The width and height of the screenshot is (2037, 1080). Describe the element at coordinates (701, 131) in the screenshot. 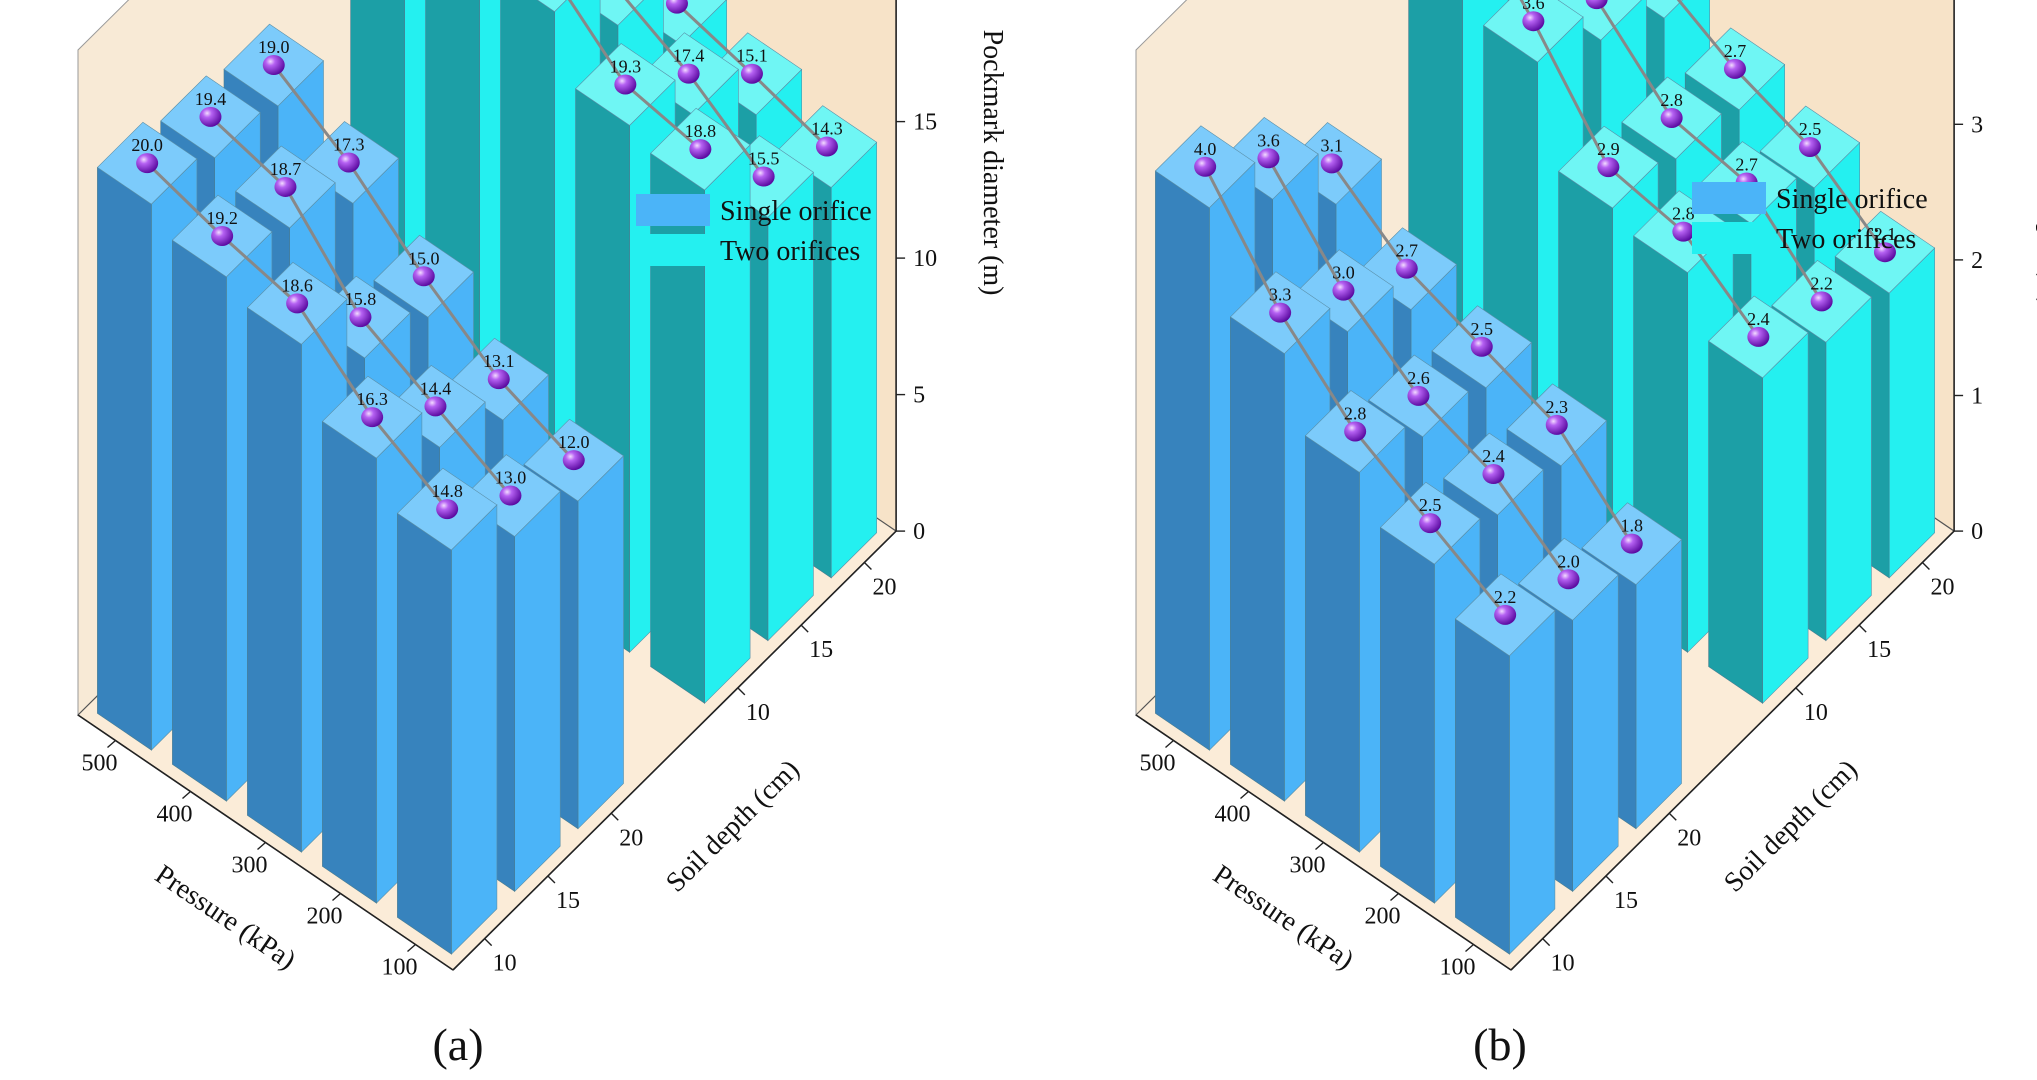

I see `data-label: 18.8` at that location.